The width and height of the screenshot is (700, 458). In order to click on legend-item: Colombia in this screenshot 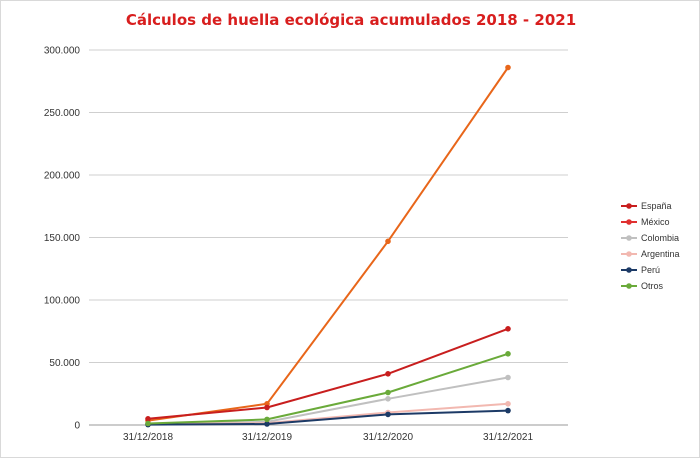, I will do `click(650, 238)`.